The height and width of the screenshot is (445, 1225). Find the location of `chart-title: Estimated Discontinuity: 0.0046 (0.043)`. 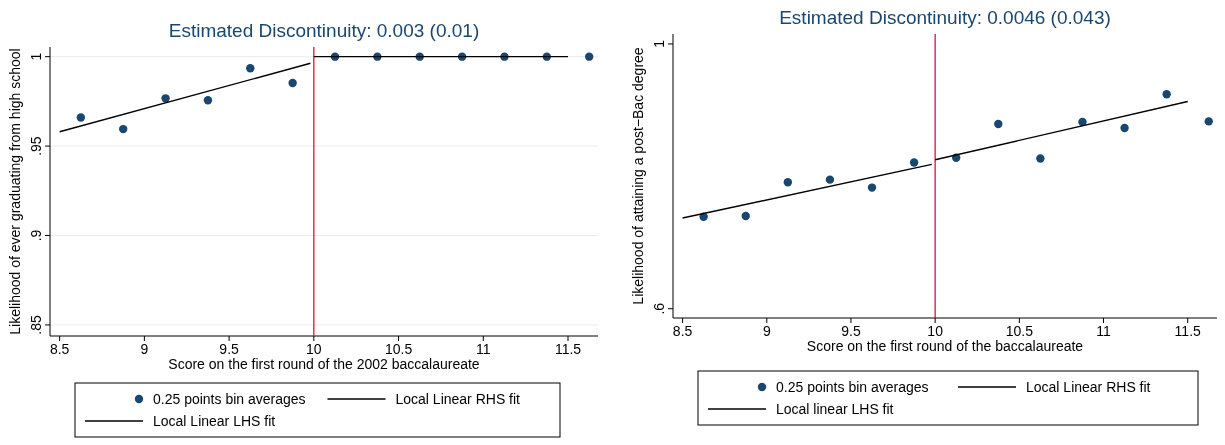

chart-title: Estimated Discontinuity: 0.0046 (0.043) is located at coordinates (945, 17).